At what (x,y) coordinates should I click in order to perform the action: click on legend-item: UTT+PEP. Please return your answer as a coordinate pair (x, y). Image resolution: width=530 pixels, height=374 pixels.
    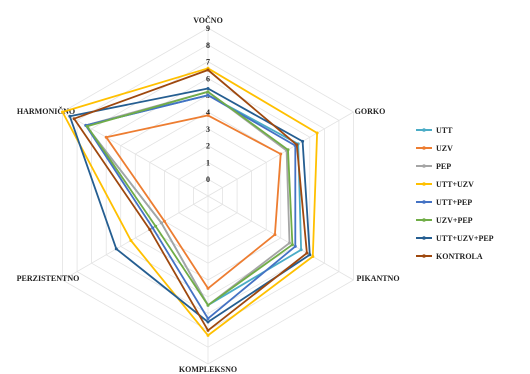
    Looking at the image, I should click on (444, 202).